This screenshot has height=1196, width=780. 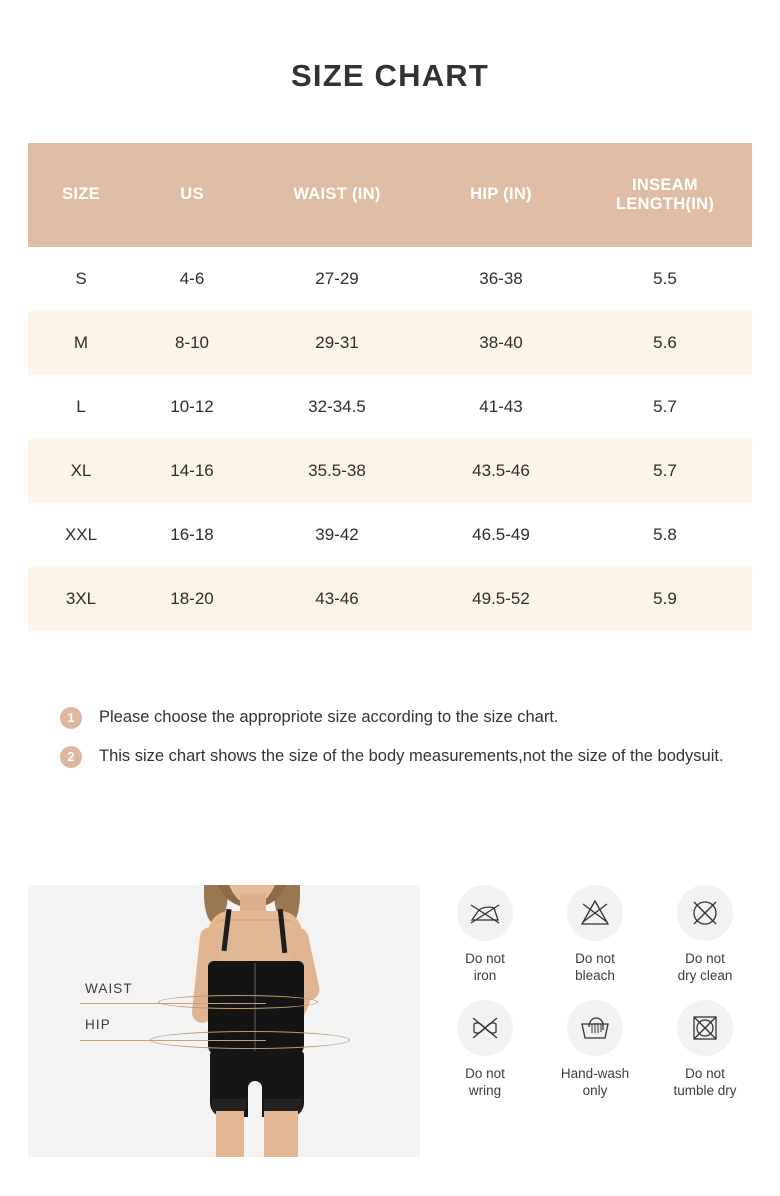 What do you see at coordinates (485, 913) in the screenshot?
I see `do-not-iron-icon` at bounding box center [485, 913].